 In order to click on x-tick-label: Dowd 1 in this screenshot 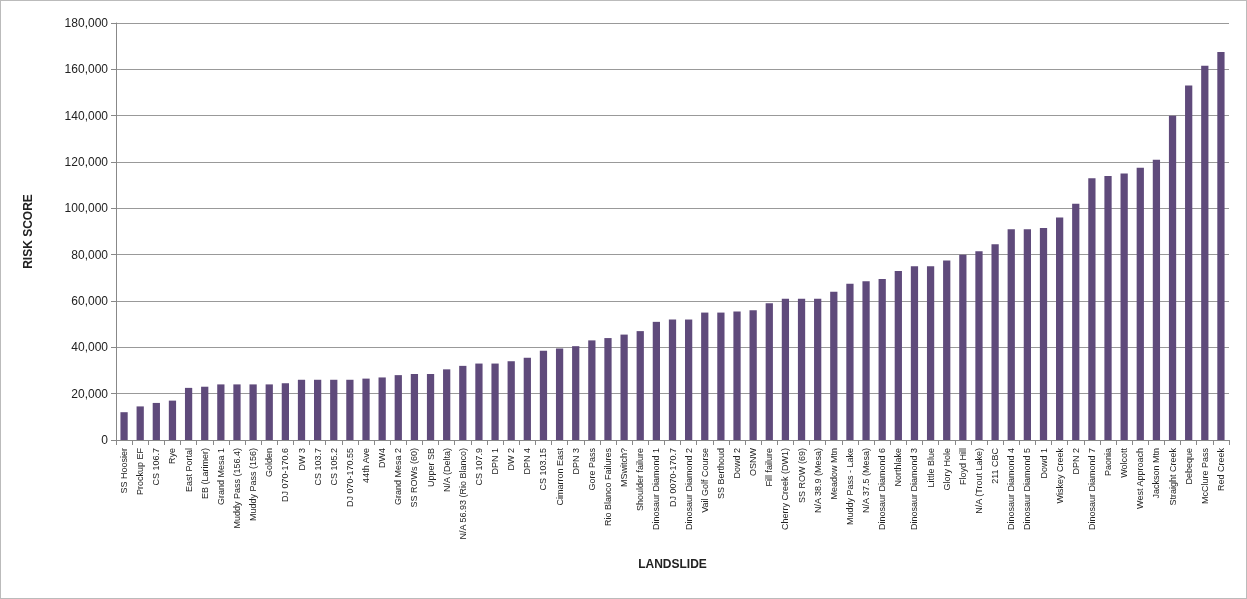, I will do `click(1043, 463)`.